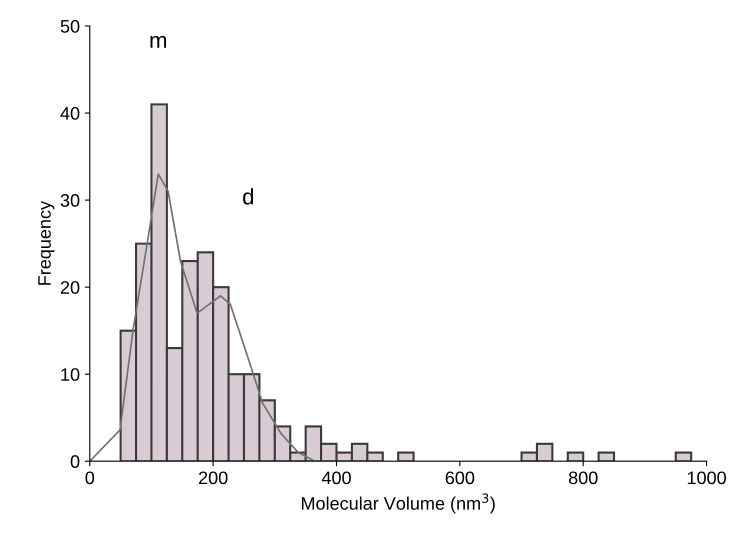 The width and height of the screenshot is (736, 542). What do you see at coordinates (75, 461) in the screenshot?
I see `y-tick-label: 0` at bounding box center [75, 461].